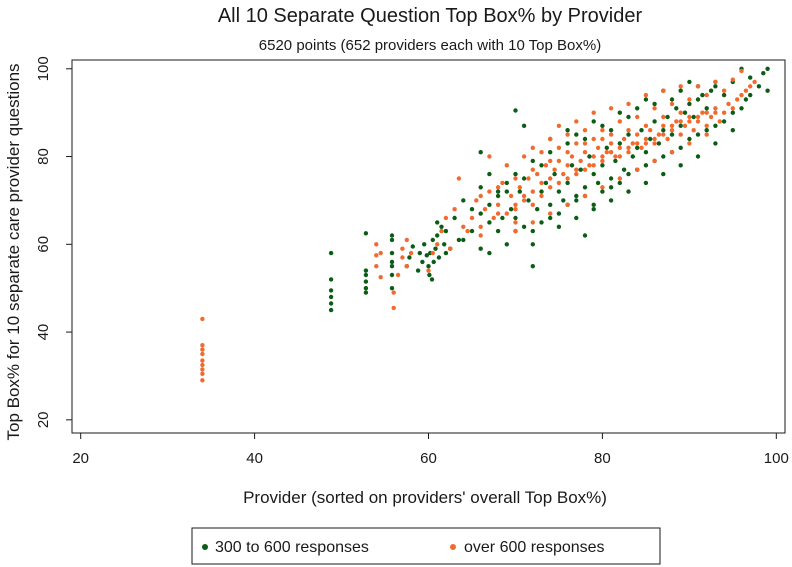 The image size is (792, 567). What do you see at coordinates (426, 546) in the screenshot?
I see `legend: 300 to 600 responses over 600 responses` at bounding box center [426, 546].